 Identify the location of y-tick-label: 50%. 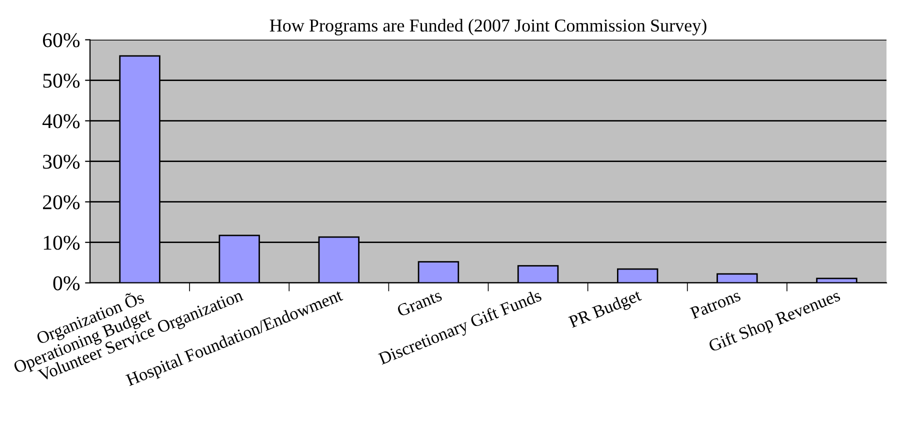
(61, 81).